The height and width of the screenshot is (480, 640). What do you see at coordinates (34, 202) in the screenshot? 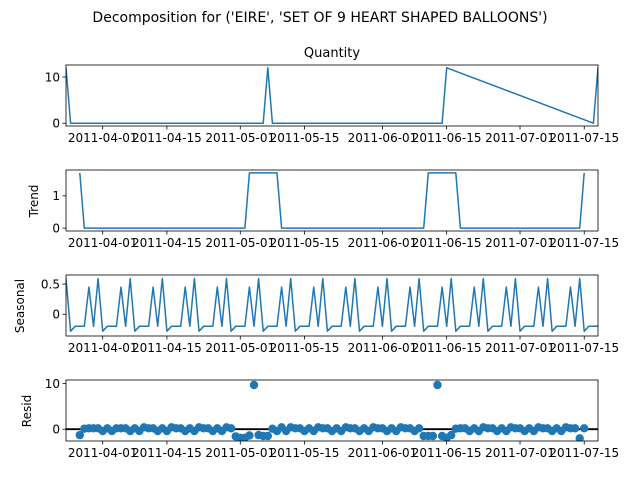
I see `trend-ylabel: Trend` at bounding box center [34, 202].